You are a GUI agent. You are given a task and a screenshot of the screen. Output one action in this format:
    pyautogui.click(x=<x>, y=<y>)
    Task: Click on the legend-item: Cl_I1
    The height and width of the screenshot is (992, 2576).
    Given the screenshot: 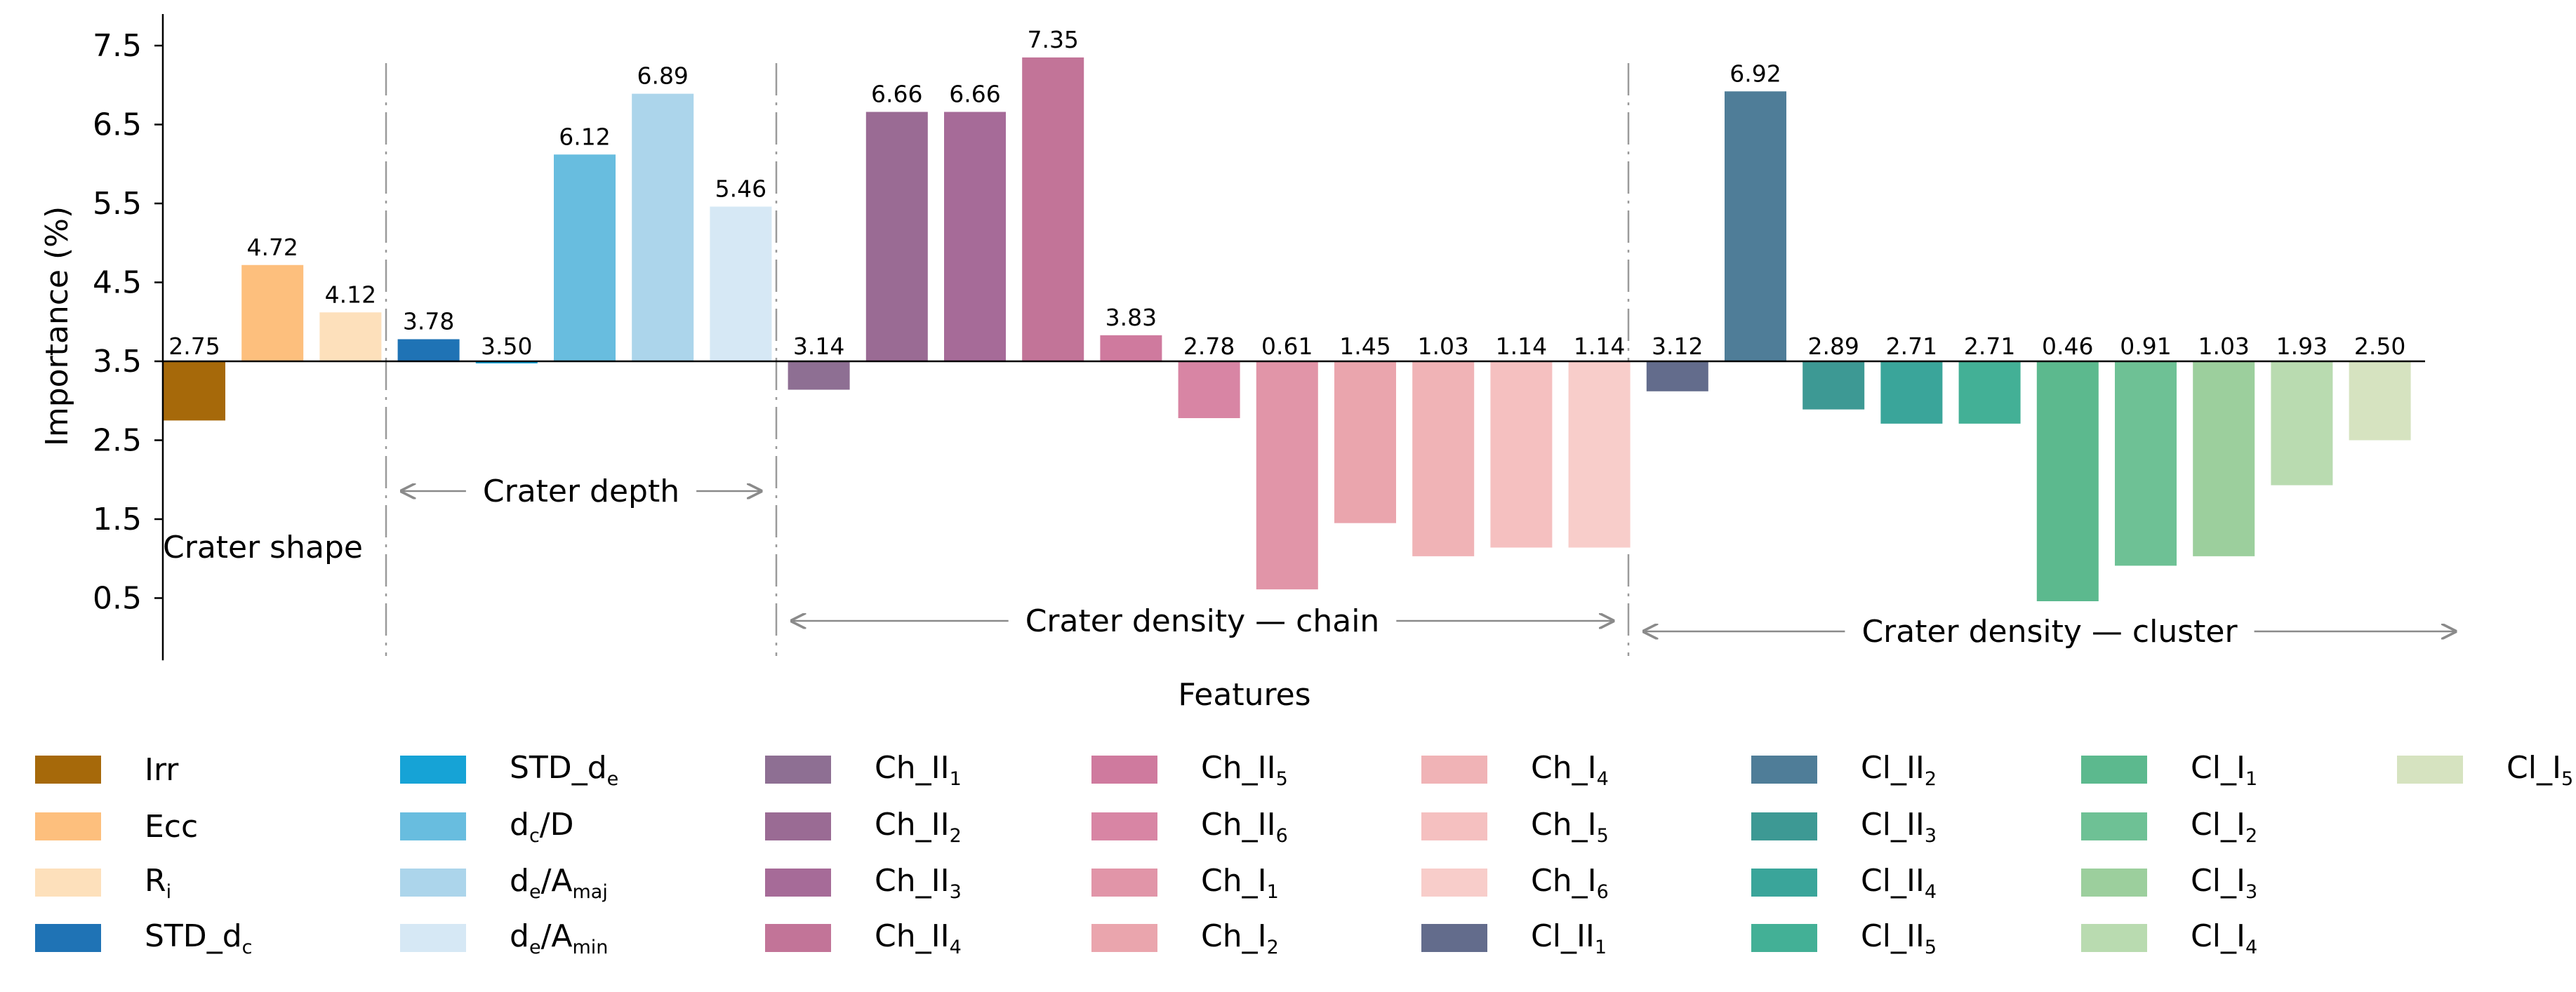 What is the action you would take?
    pyautogui.click(x=2152, y=769)
    